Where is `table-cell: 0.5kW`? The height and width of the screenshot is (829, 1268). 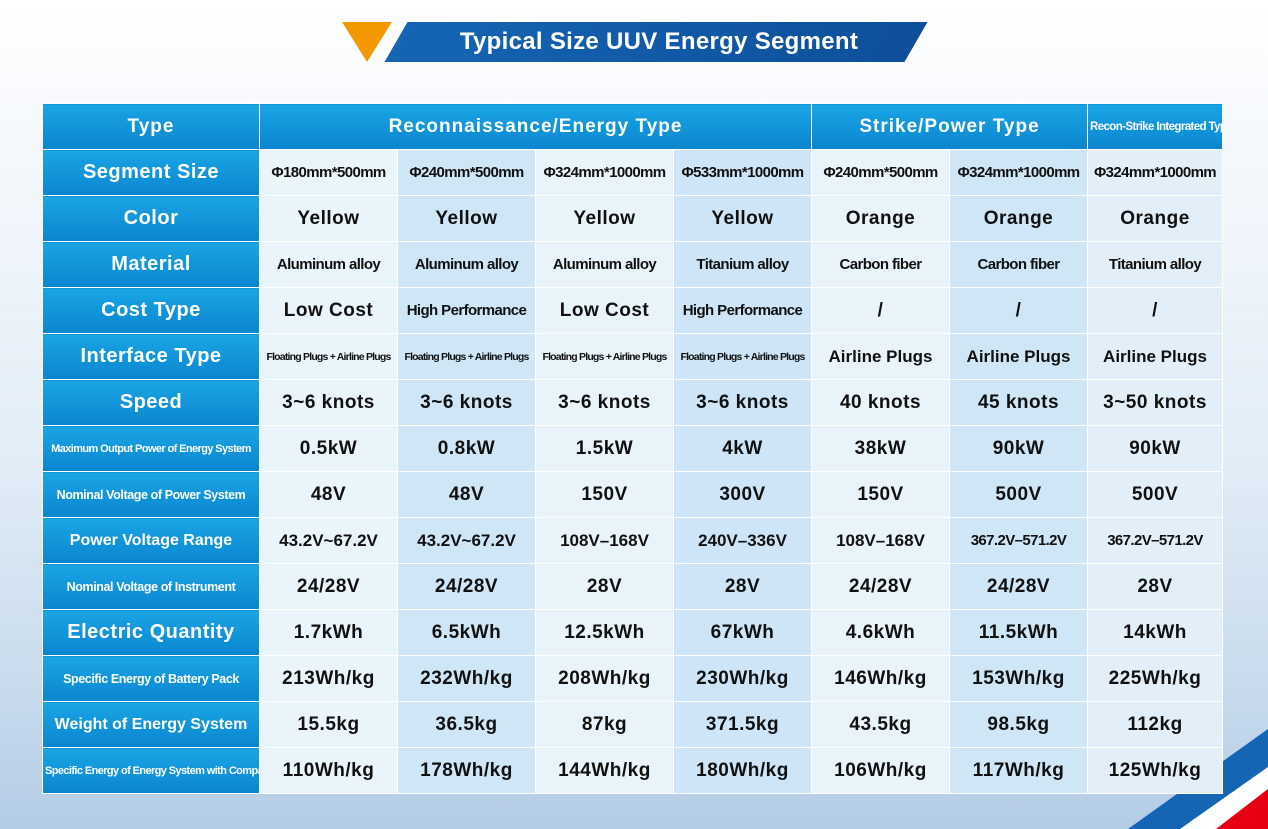 table-cell: 0.5kW is located at coordinates (328, 448).